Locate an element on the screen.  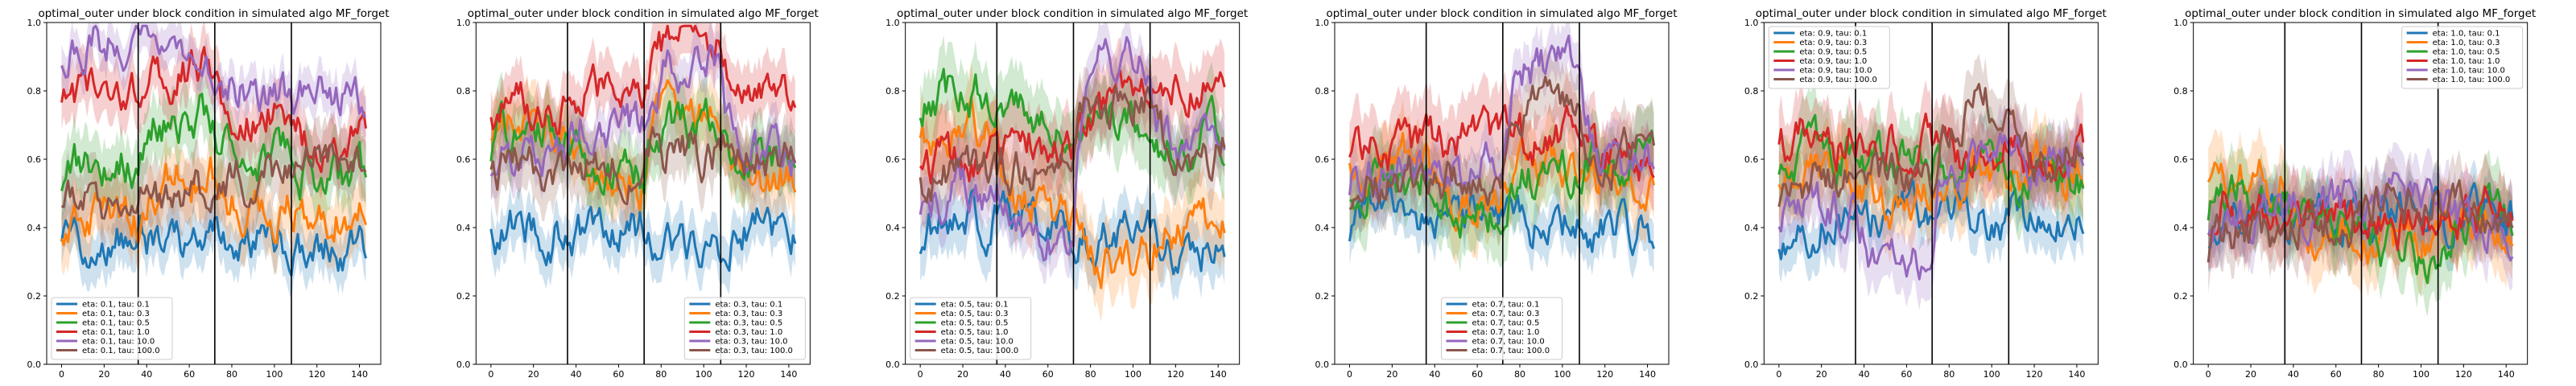
legend-entry-label: eta: 0.1, tau: 0.3 is located at coordinates (116, 314).